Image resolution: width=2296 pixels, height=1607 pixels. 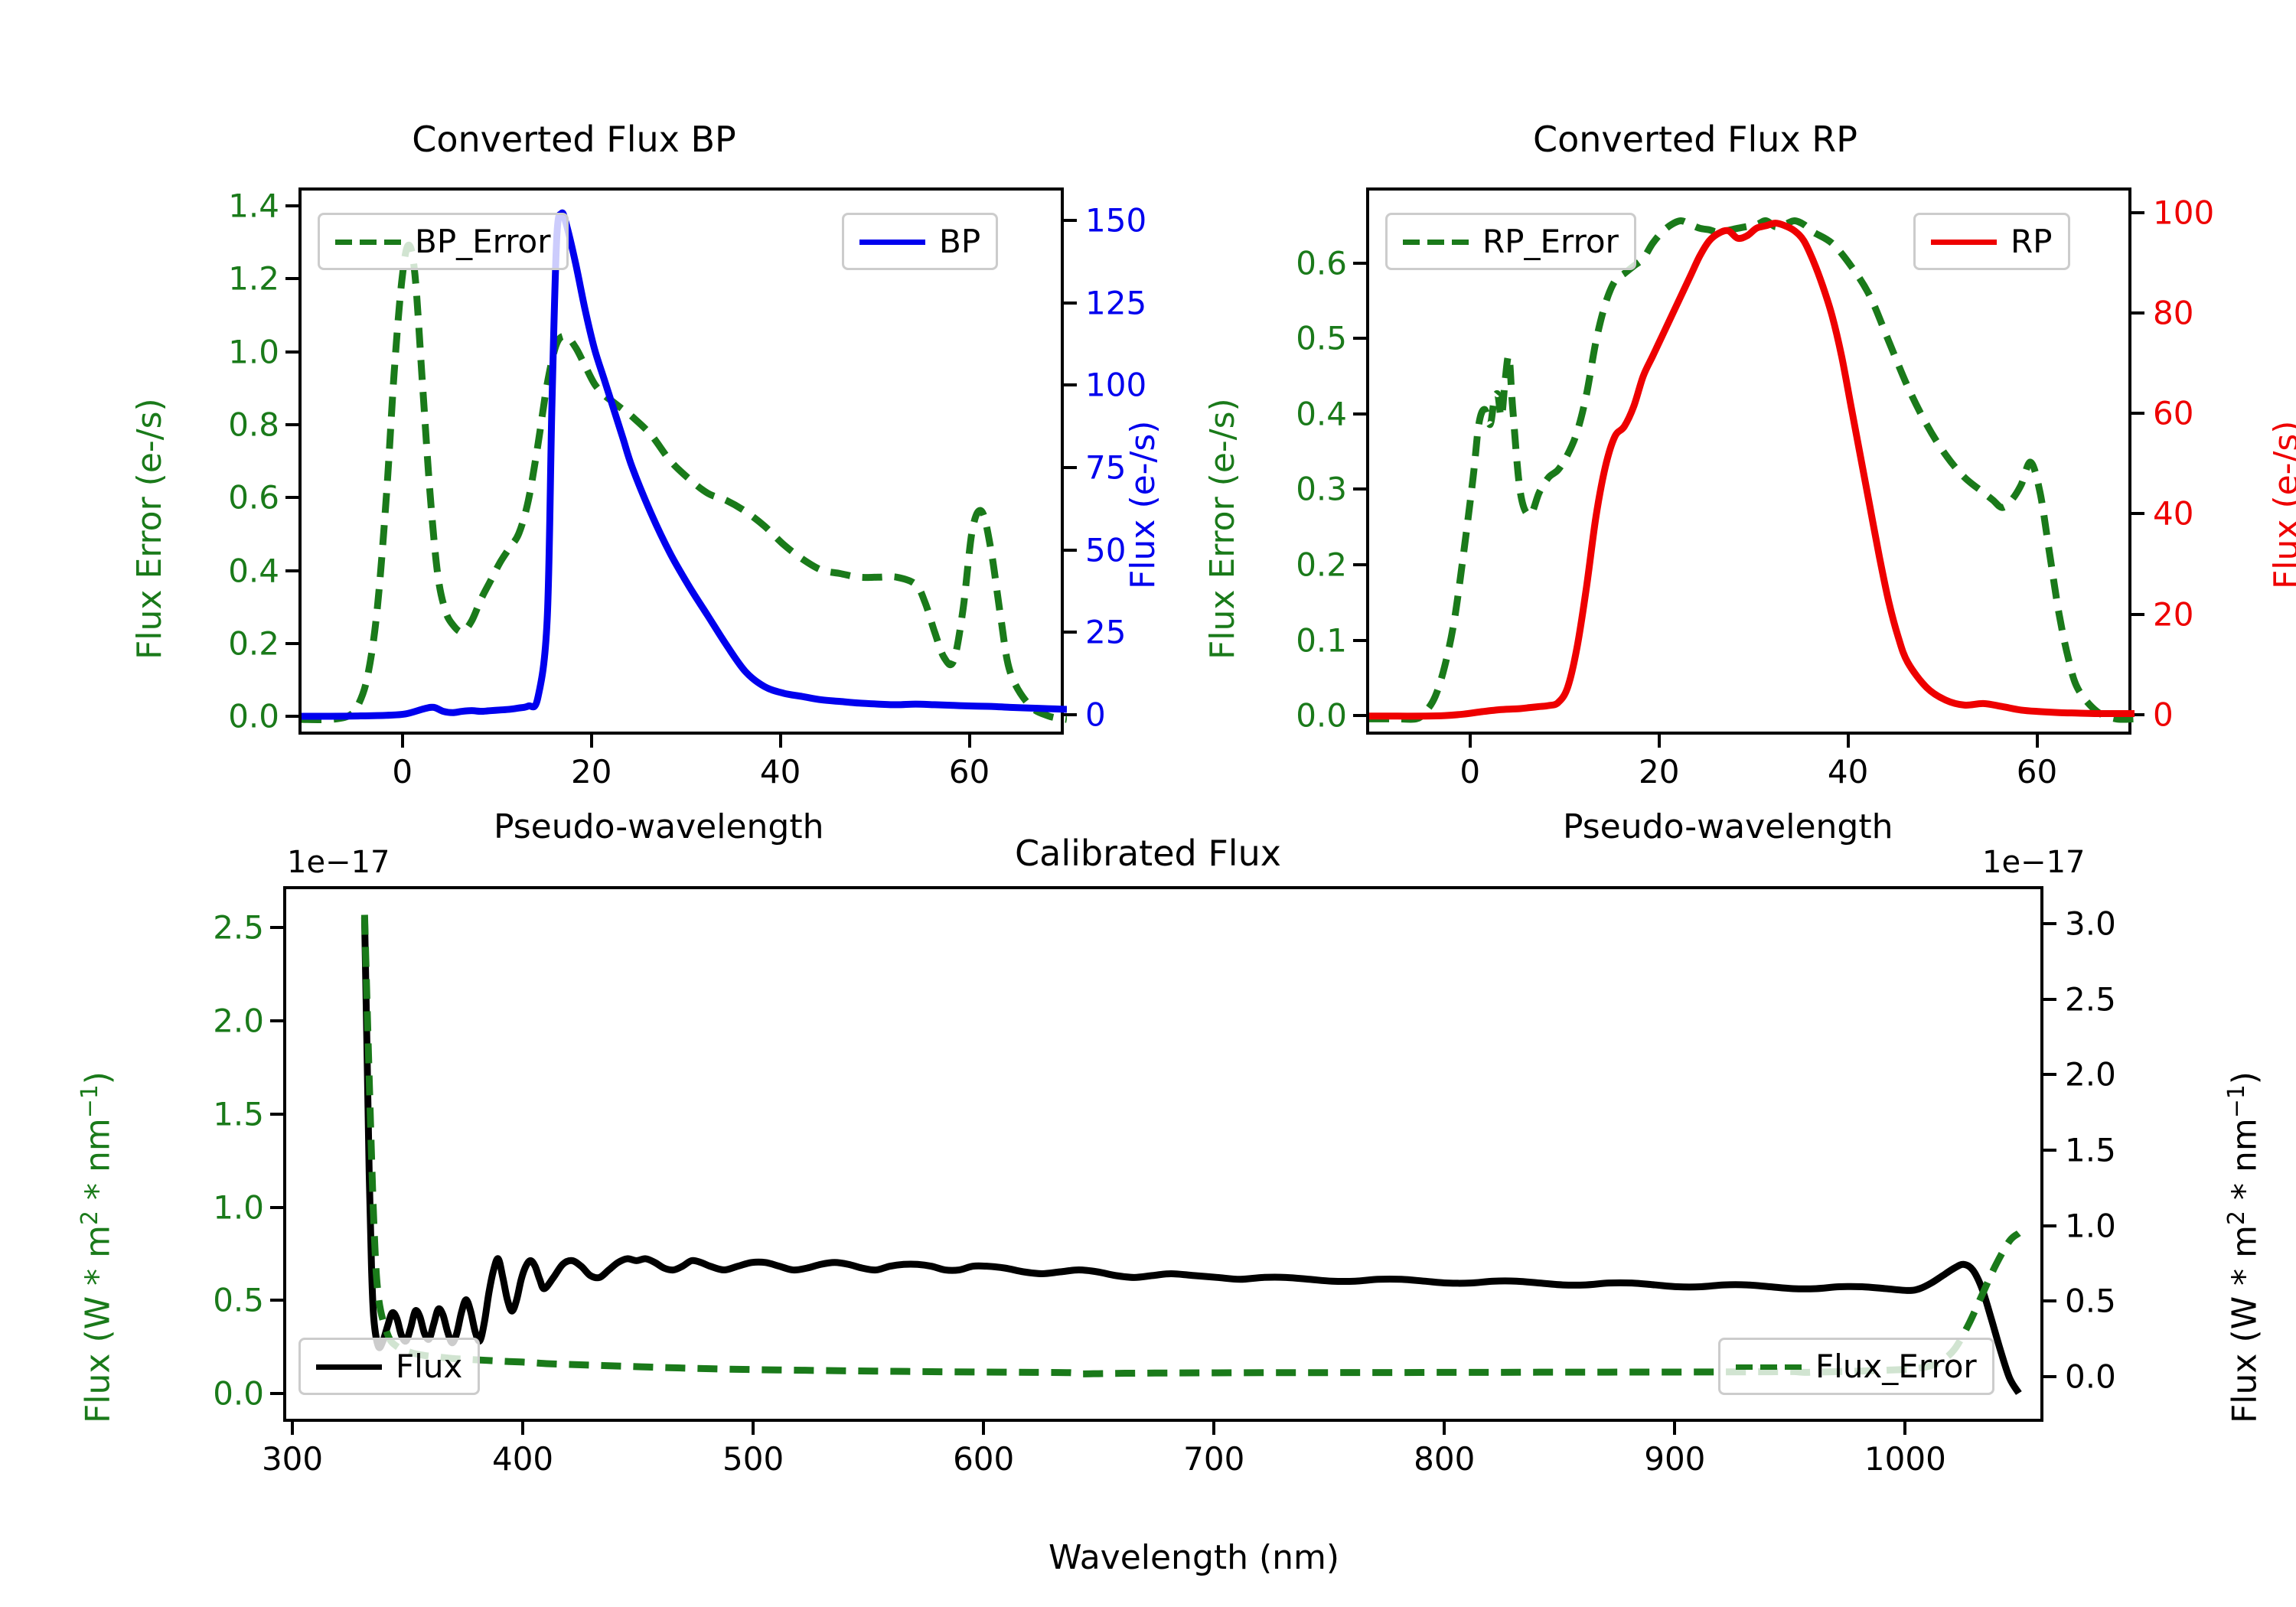 What do you see at coordinates (1695, 139) in the screenshot?
I see `rp-title: Converted Flux RP` at bounding box center [1695, 139].